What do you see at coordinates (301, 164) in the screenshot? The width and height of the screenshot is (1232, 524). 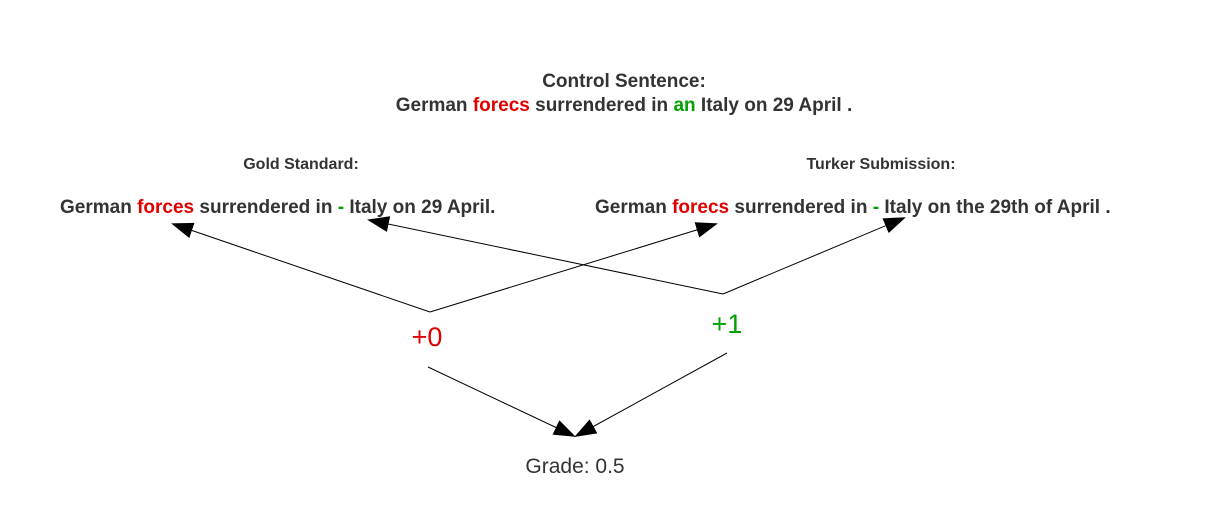 I see `gold-standard-heading: Gold Standard:` at bounding box center [301, 164].